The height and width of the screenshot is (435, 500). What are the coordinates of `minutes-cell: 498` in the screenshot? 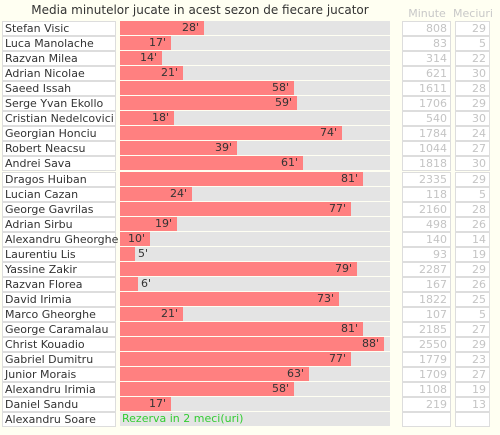 It's located at (426, 224).